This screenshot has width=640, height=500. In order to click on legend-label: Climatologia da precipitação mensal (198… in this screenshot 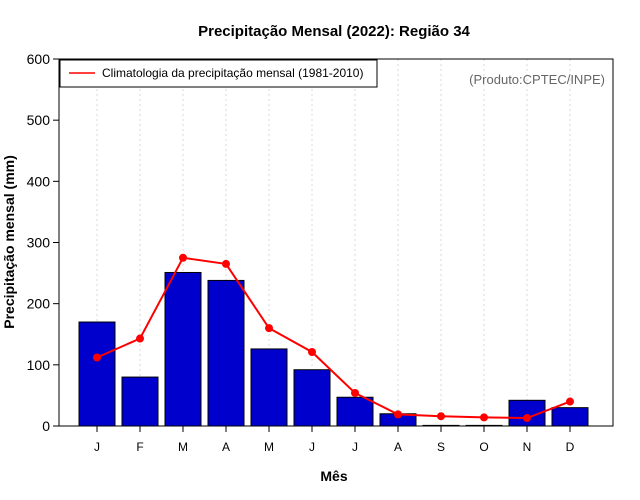, I will do `click(232, 73)`.